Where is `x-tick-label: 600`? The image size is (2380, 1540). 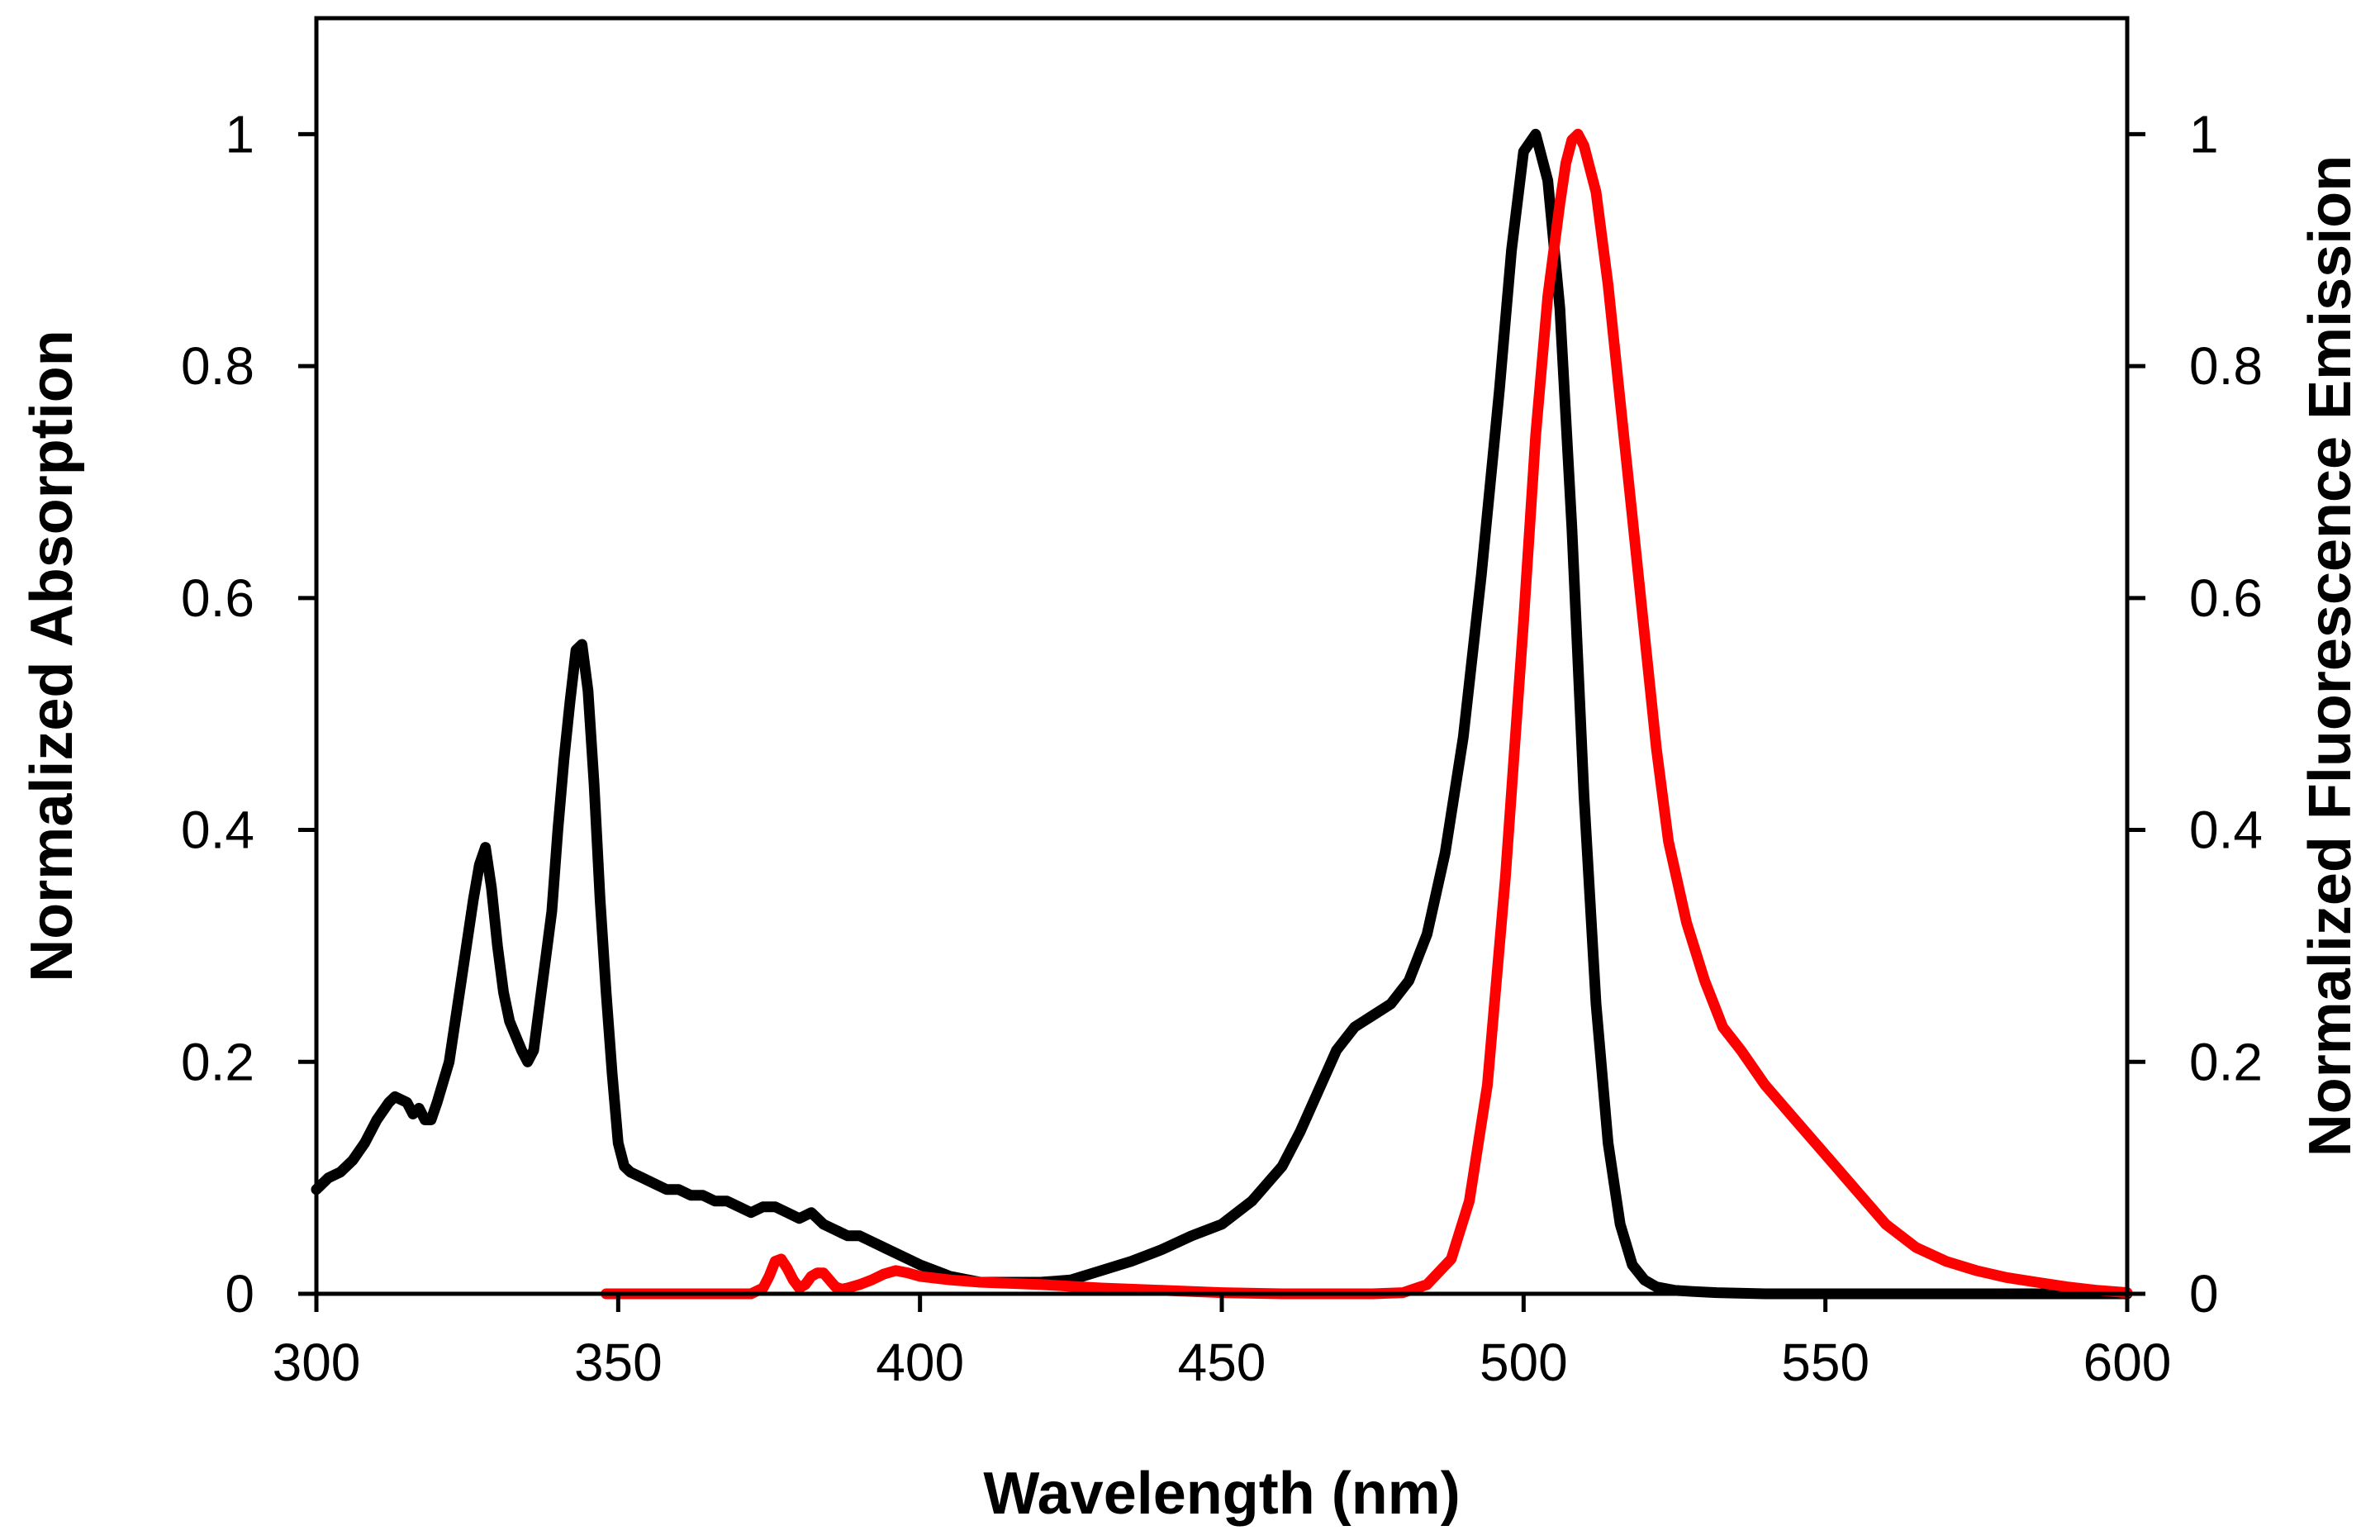 x-tick-label: 600 is located at coordinates (2127, 1362).